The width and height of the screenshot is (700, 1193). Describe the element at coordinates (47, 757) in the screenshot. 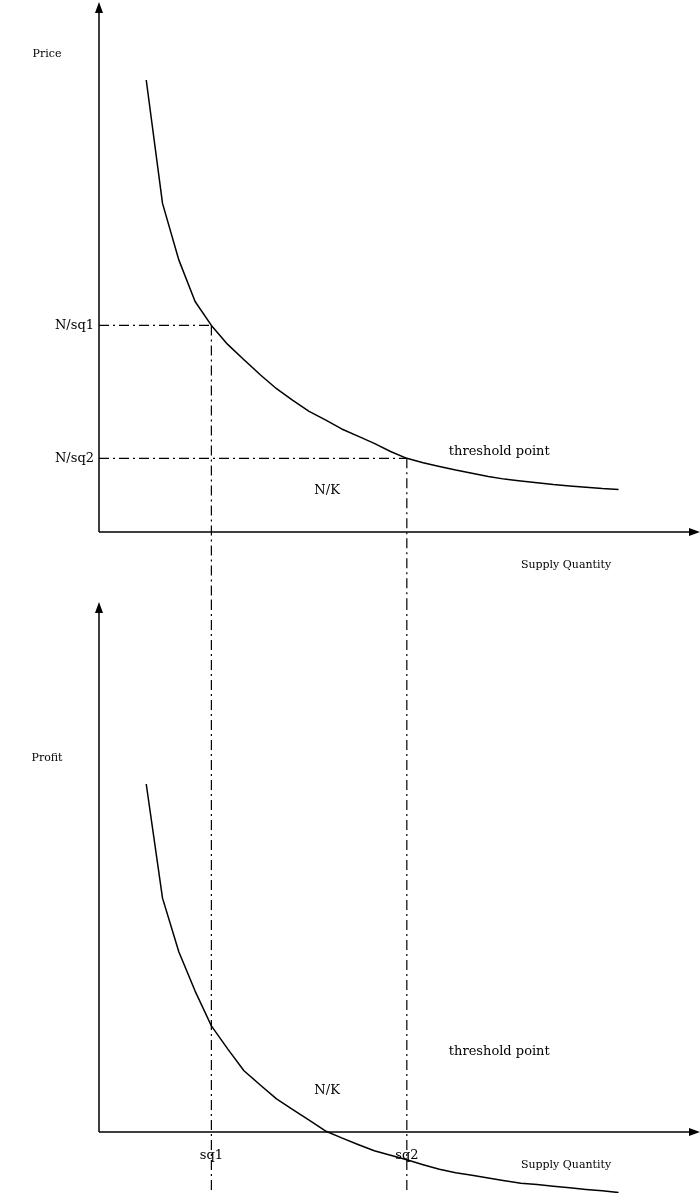

I see `y-axis-title: Profit` at that location.